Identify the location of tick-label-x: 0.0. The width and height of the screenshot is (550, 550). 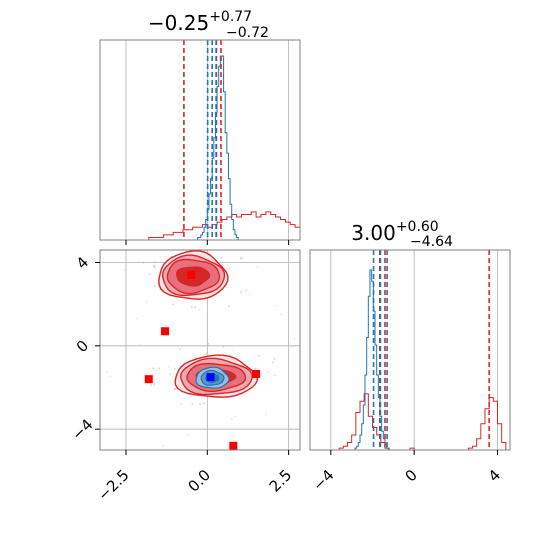
(199, 481).